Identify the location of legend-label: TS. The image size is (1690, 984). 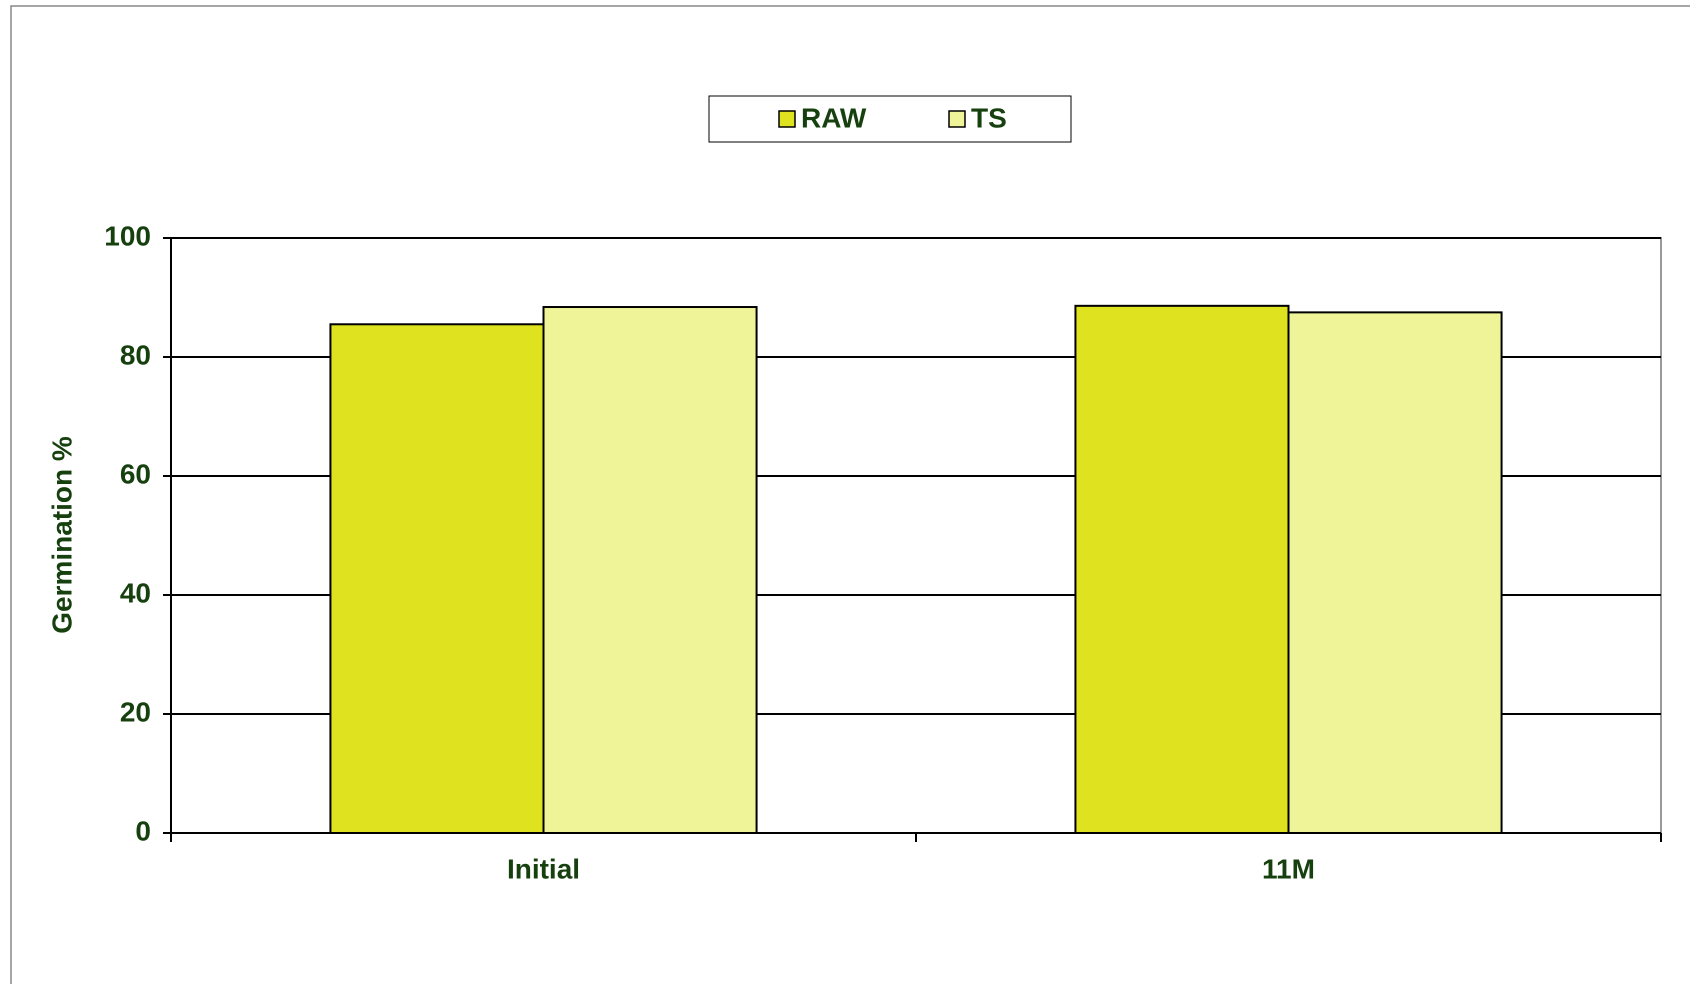
(989, 117).